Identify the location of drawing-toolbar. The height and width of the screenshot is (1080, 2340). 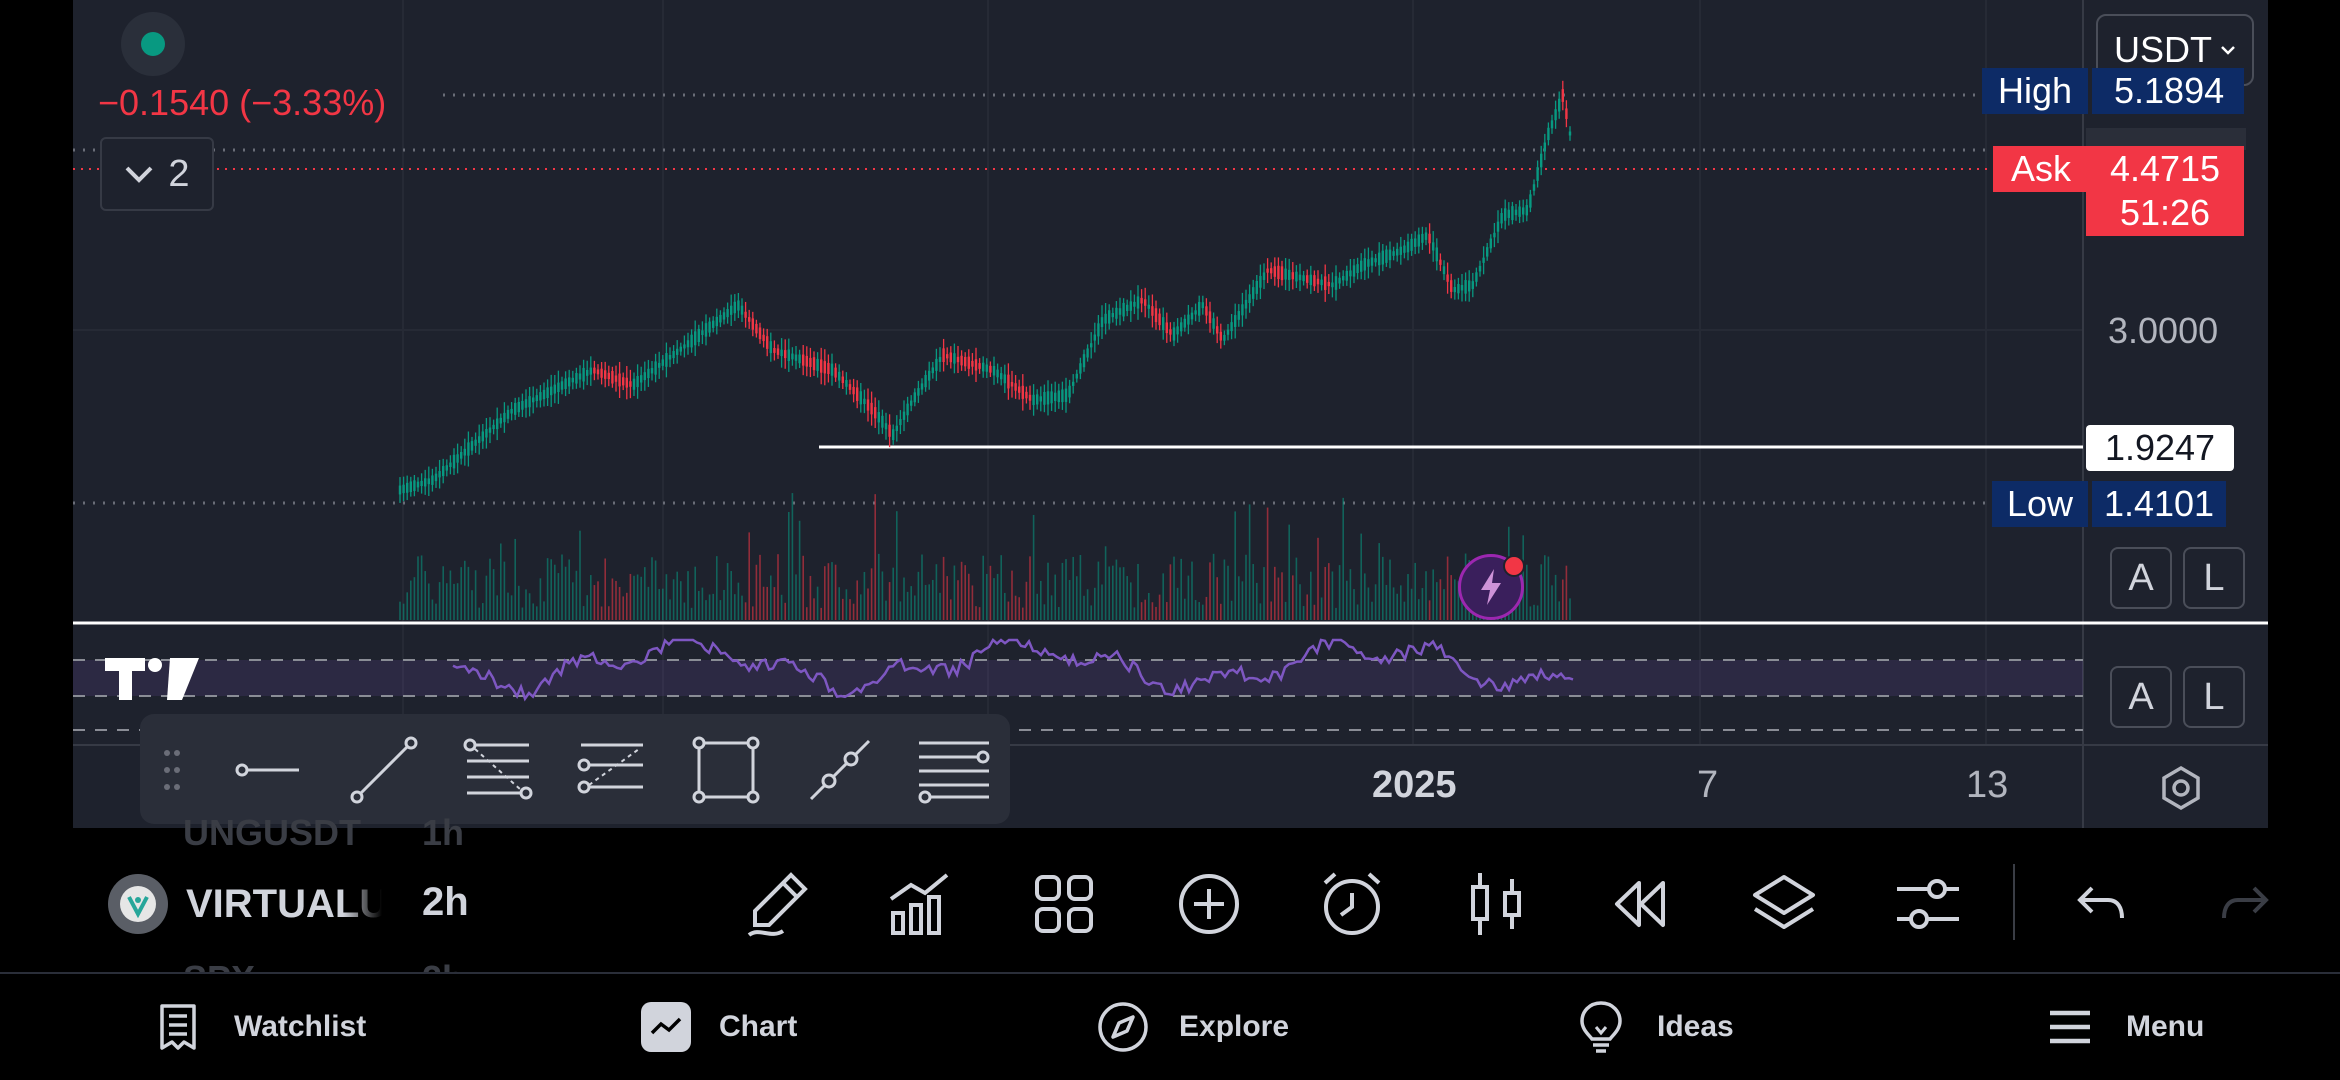
(575, 769).